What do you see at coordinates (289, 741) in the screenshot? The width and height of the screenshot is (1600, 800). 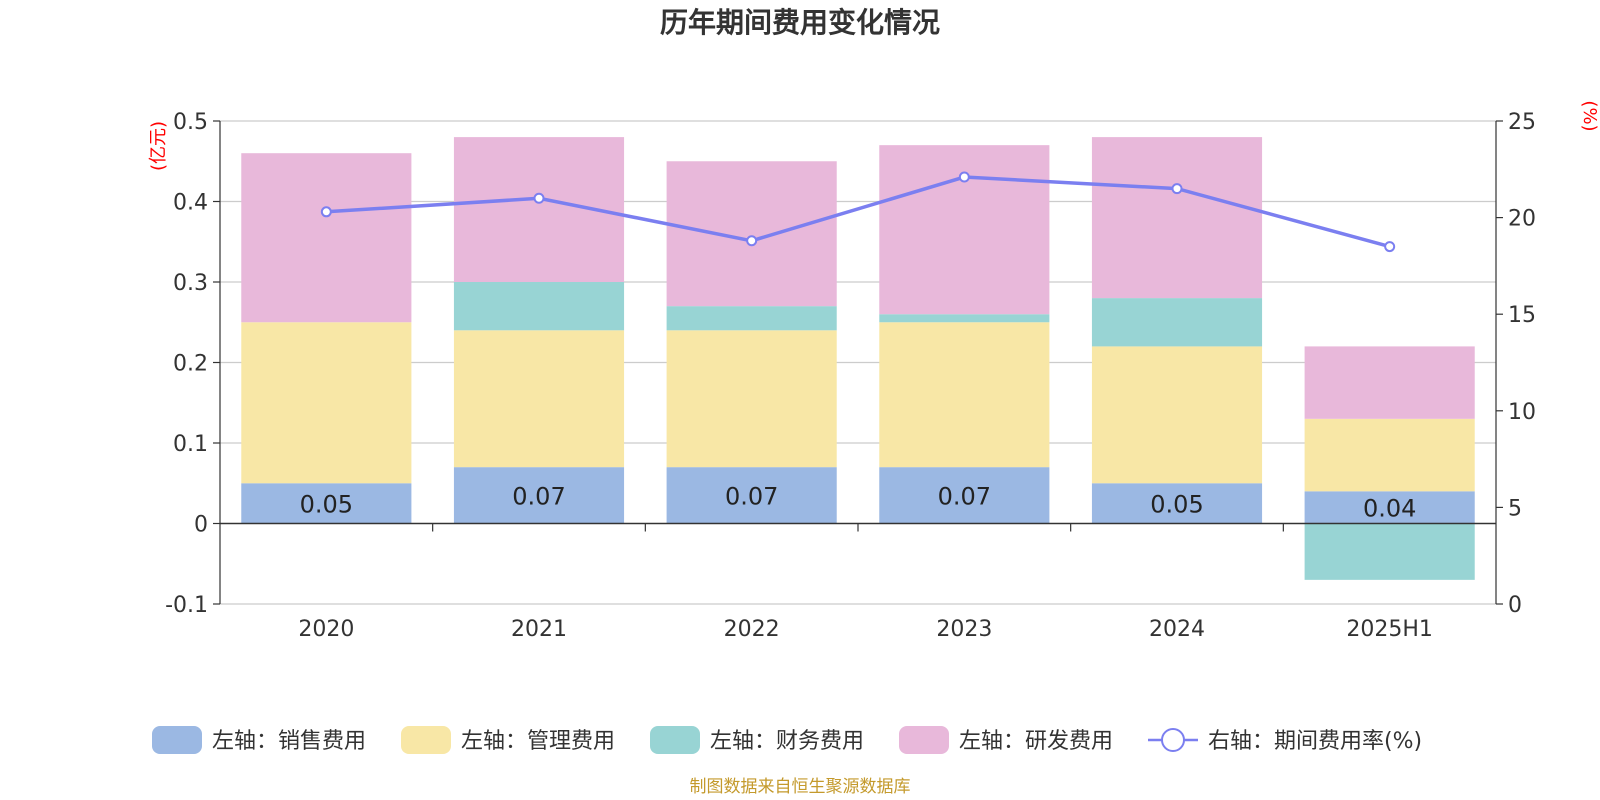 I see `legend-label: 左轴：销售费用` at bounding box center [289, 741].